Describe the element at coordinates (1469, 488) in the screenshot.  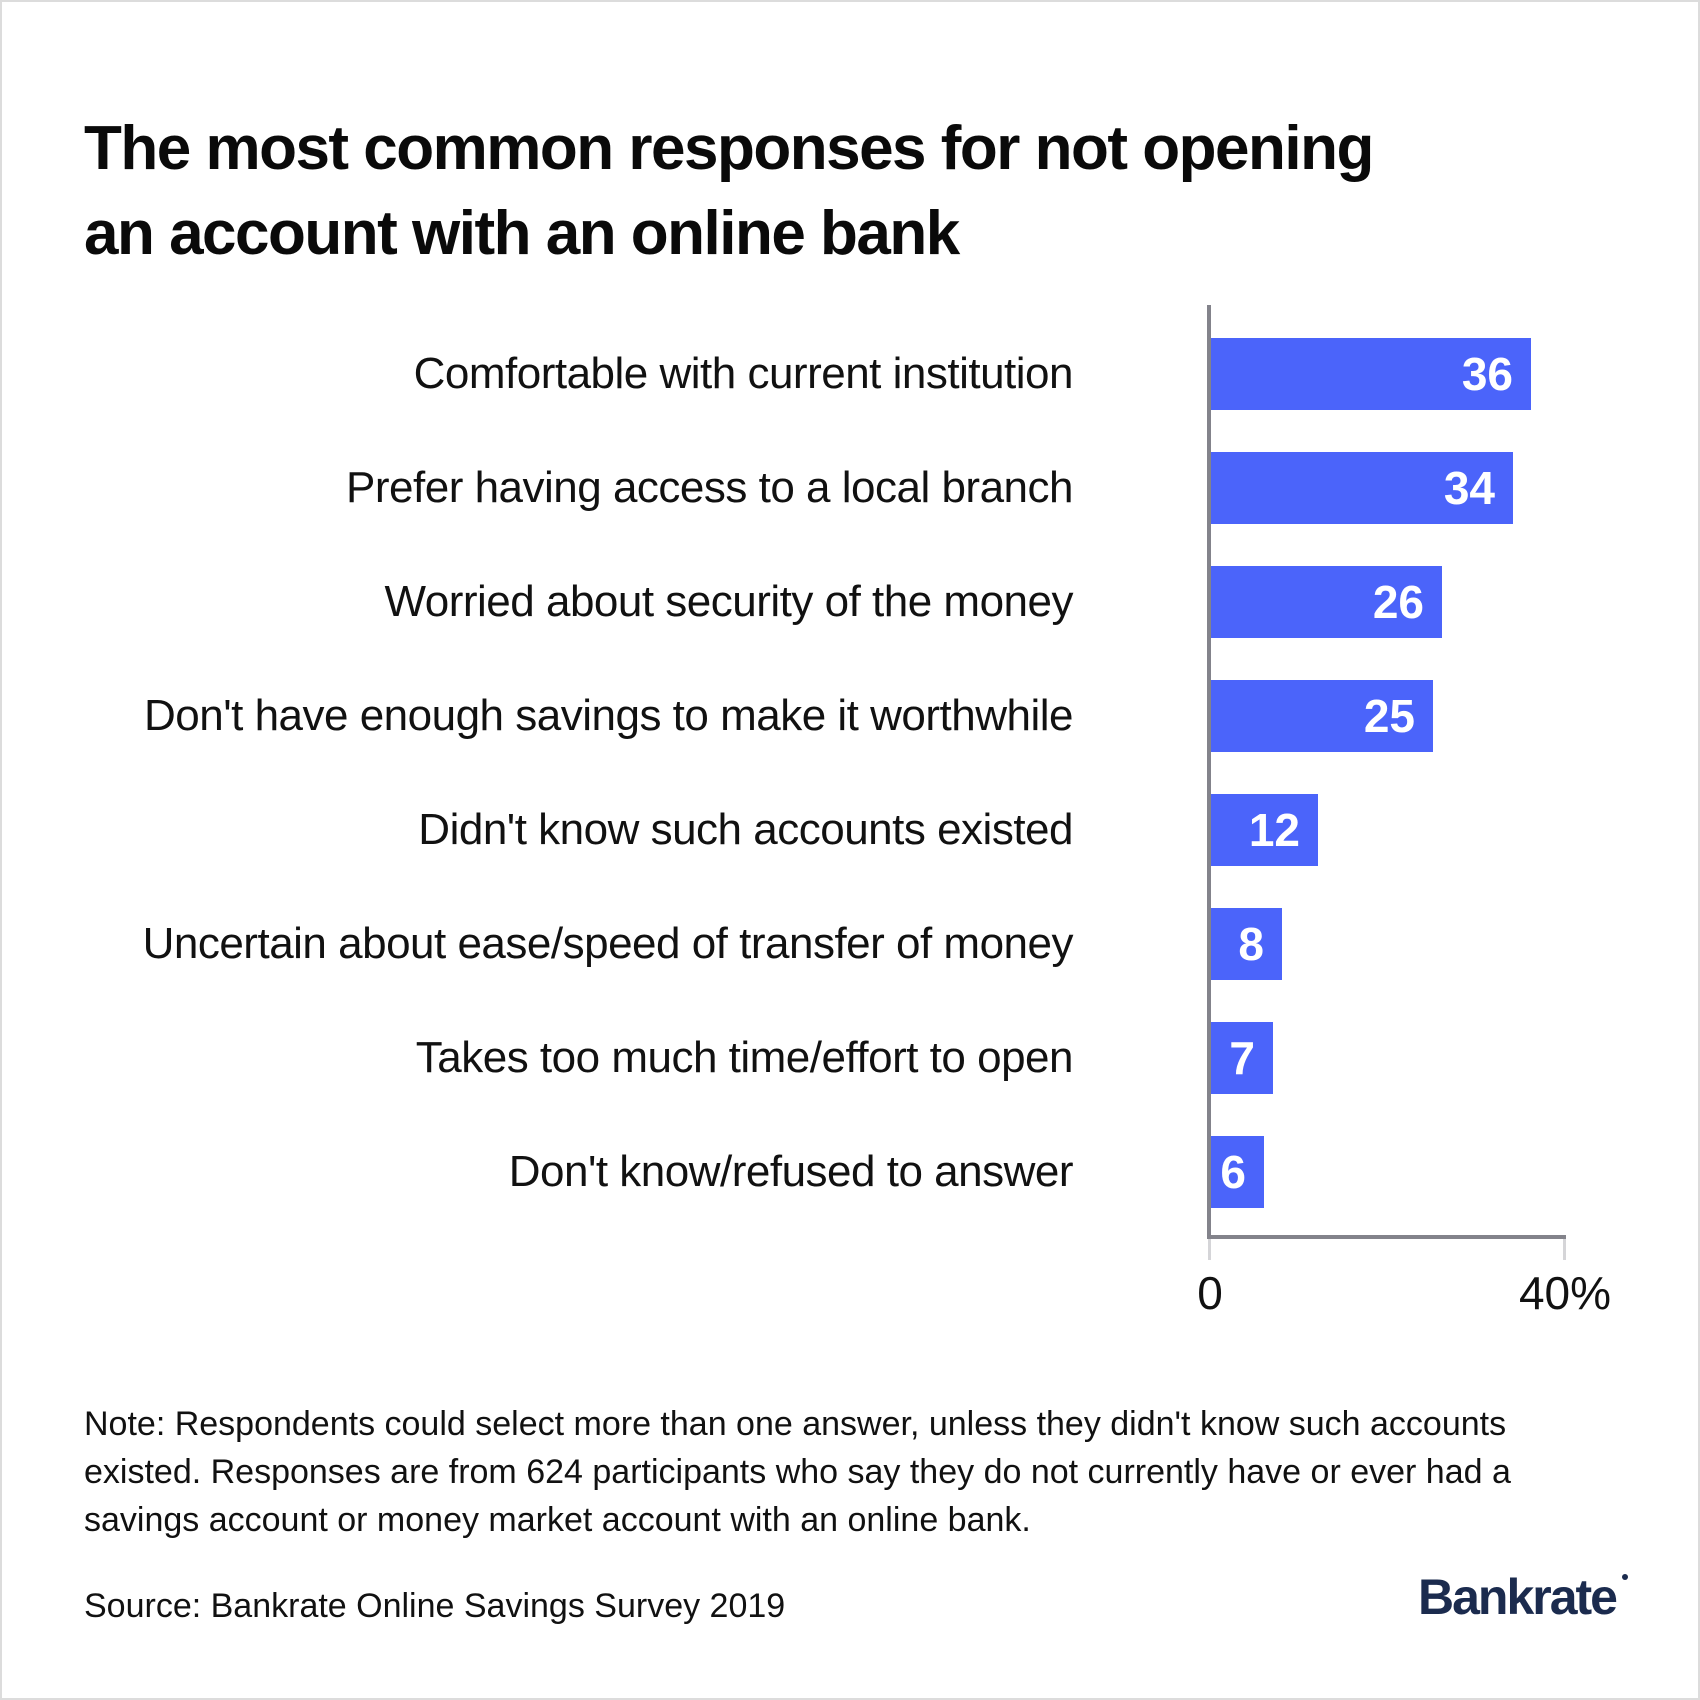
I see `bar-value-label: 34` at that location.